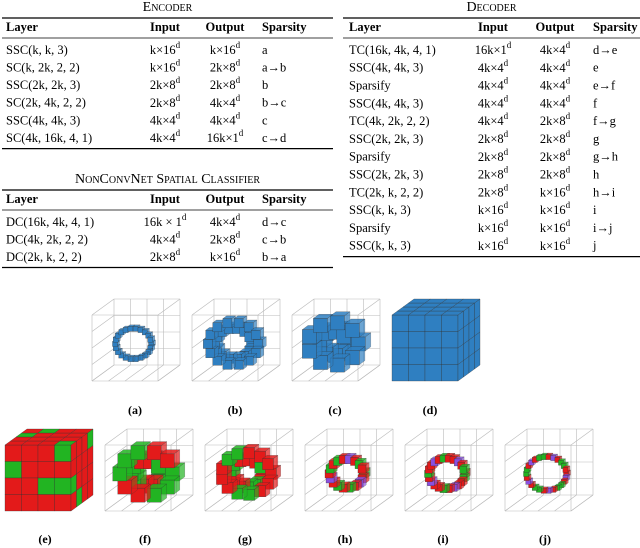  I want to click on table-cell: e→f, so click(604, 85).